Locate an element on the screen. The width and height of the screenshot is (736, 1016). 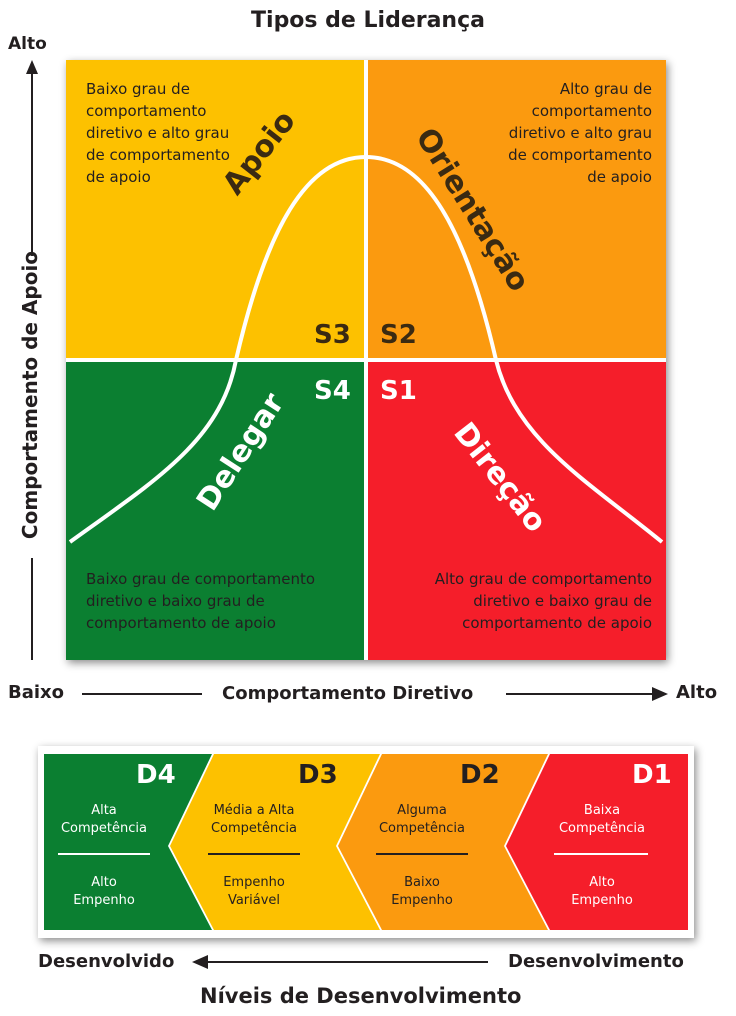
s2-description-line: de apoio is located at coordinates (619, 177).